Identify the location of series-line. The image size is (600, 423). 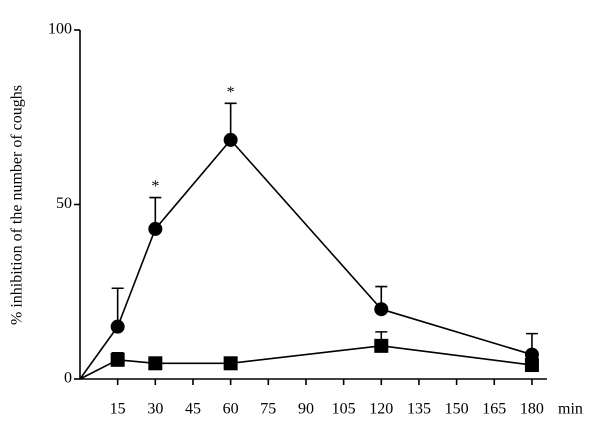
(325, 355).